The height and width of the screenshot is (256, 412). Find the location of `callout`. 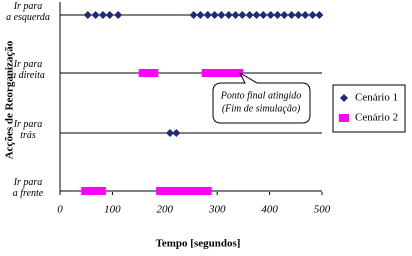

callout is located at coordinates (261, 97).